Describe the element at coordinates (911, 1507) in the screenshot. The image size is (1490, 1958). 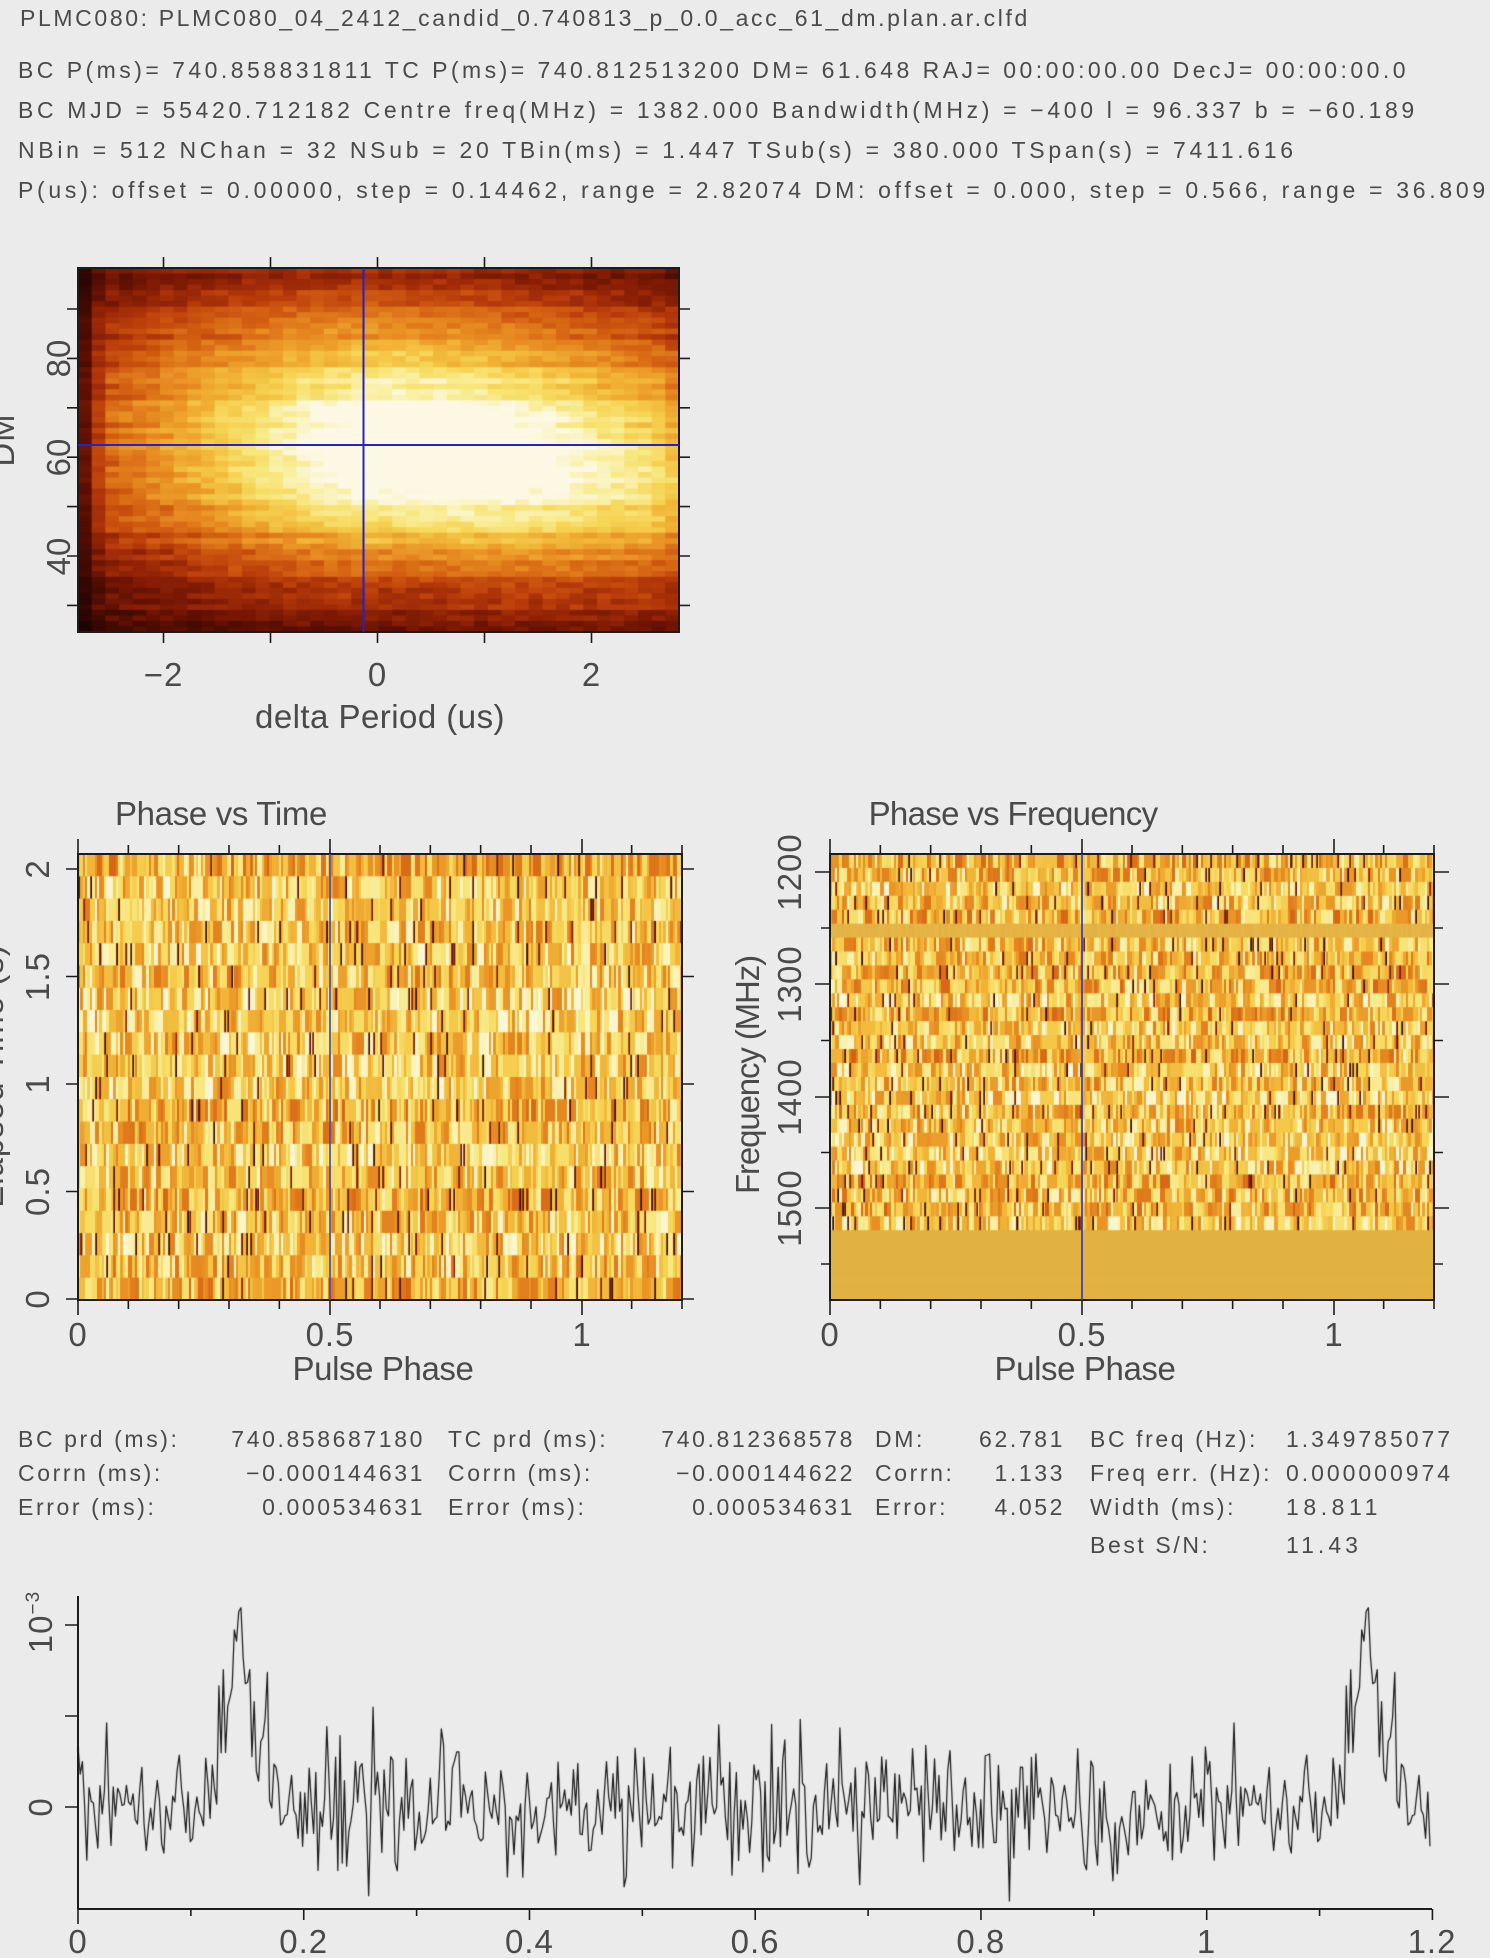
I see `svg-text: Error:` at that location.